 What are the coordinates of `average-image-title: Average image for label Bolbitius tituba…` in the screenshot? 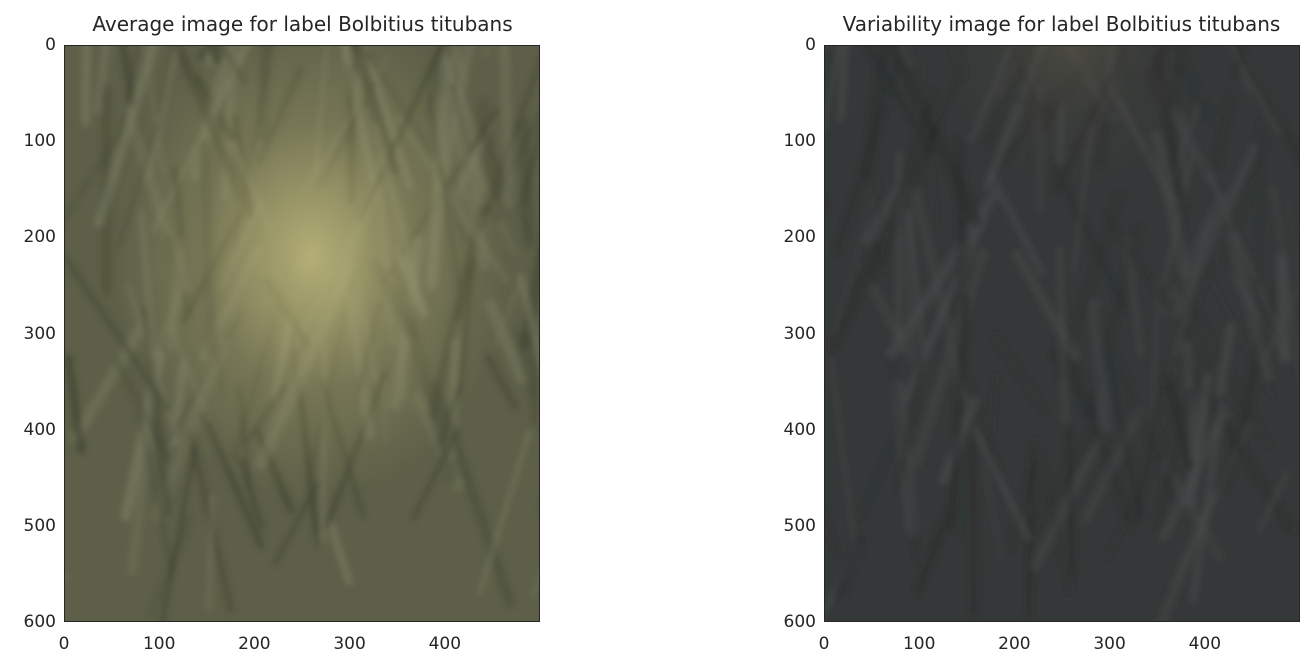 It's located at (302, 24).